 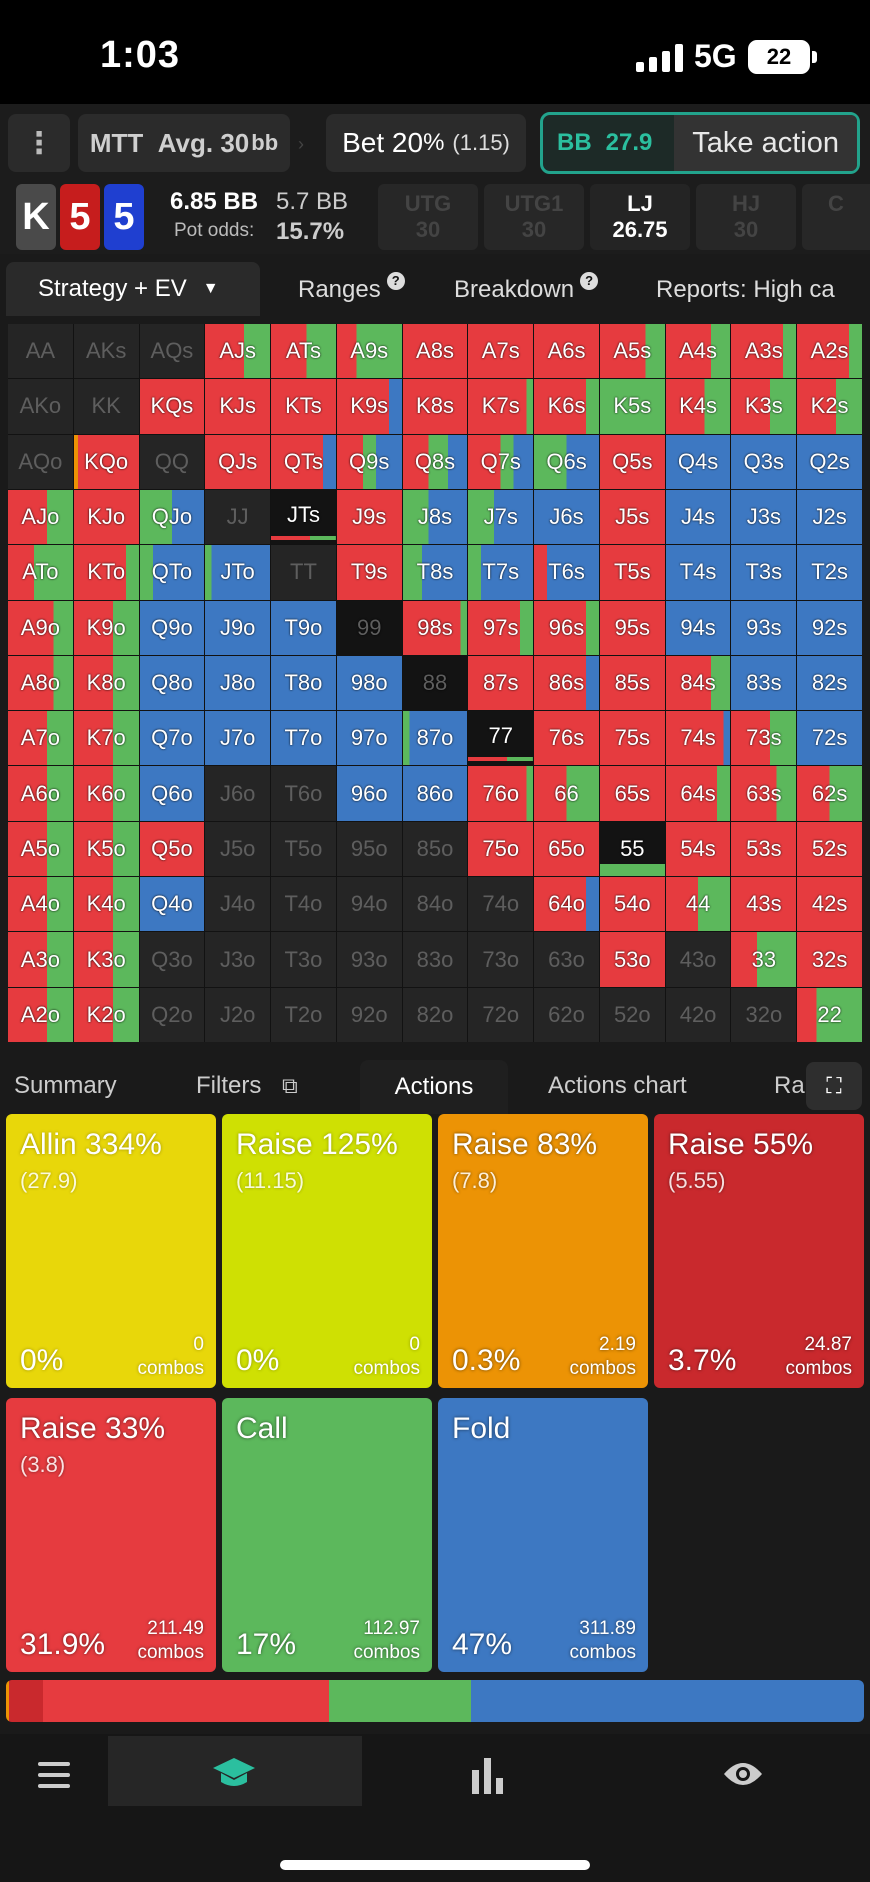 I want to click on hand-cell-88: 88, so click(x=435, y=683).